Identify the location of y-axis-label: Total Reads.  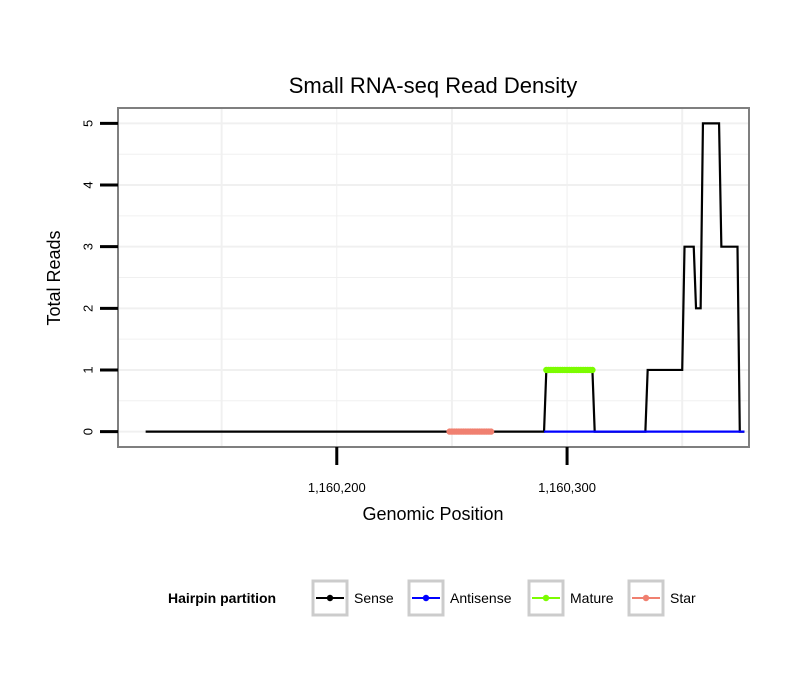
(54, 277).